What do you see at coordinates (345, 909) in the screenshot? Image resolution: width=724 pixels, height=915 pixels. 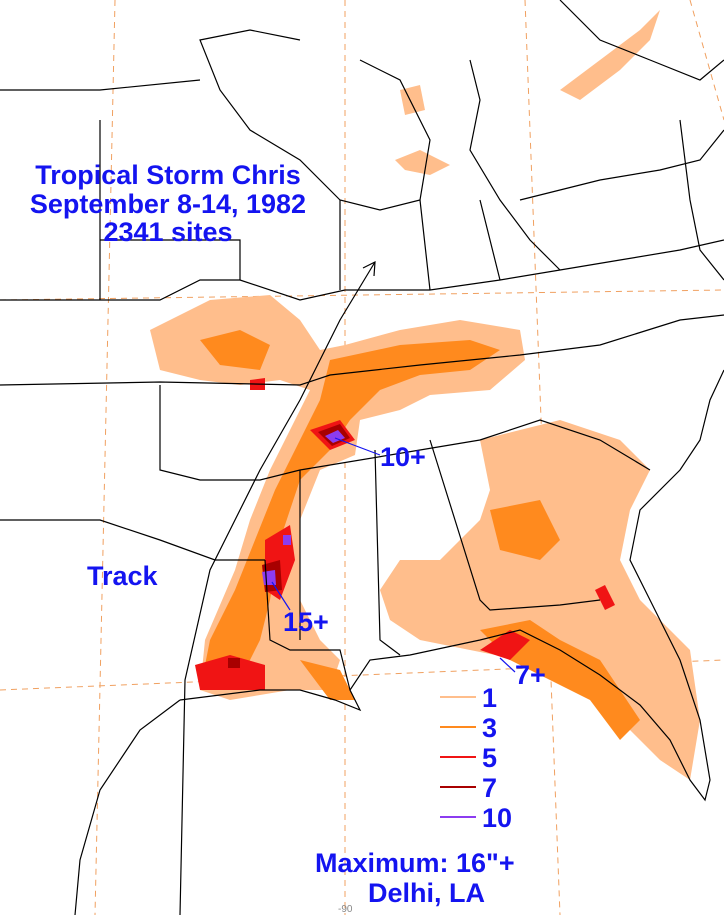 I see `longitude-label: -90` at bounding box center [345, 909].